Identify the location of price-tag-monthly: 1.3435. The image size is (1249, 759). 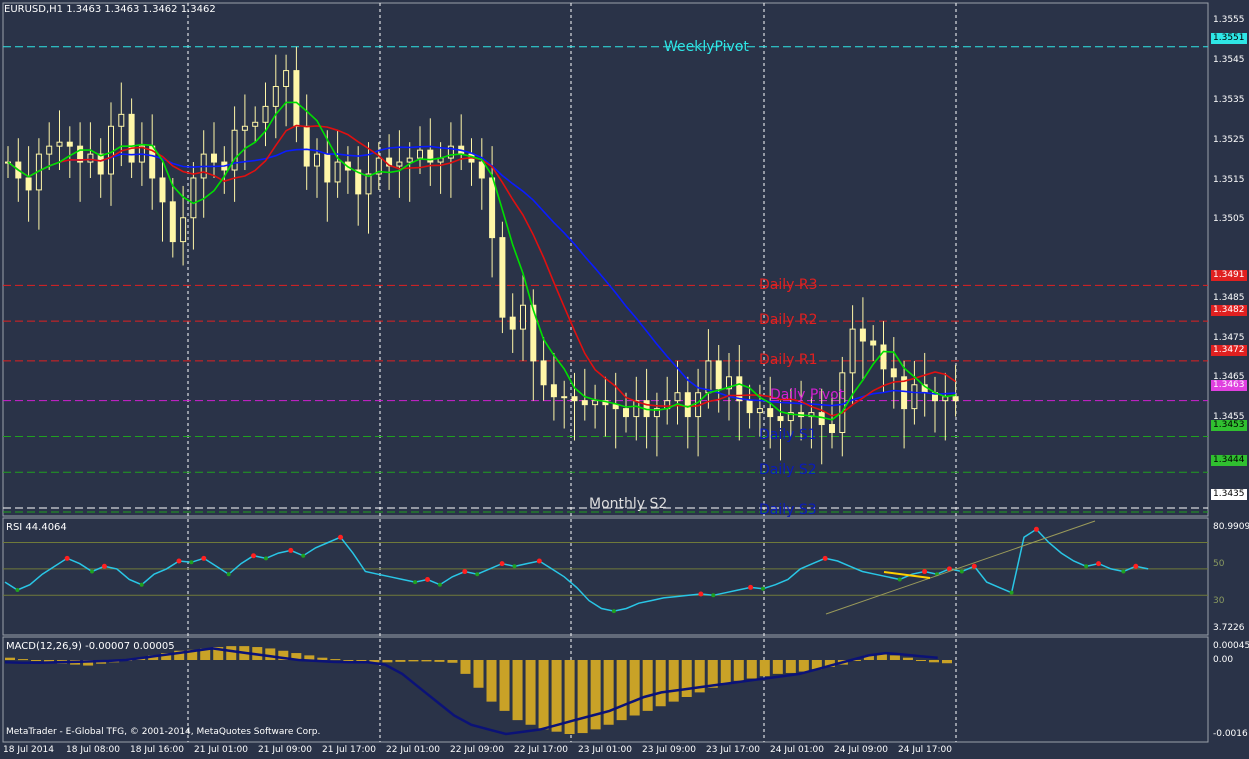
(1229, 494).